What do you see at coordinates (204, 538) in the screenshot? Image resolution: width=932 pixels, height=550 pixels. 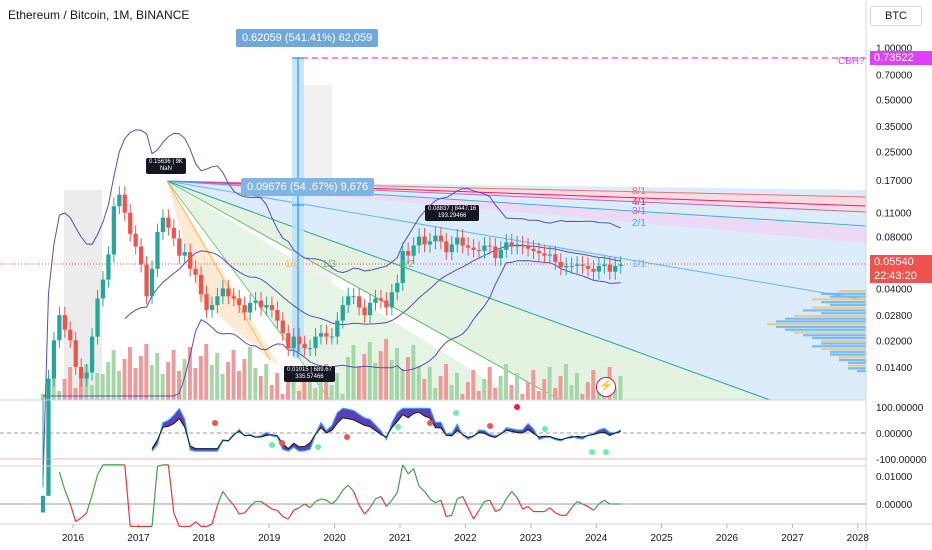 I see `x-tick-label: 2018` at bounding box center [204, 538].